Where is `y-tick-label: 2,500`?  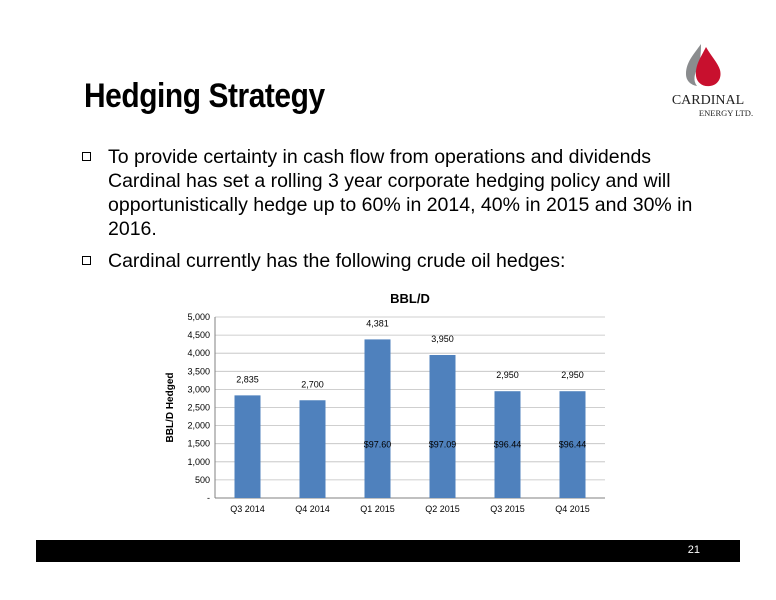 y-tick-label: 2,500 is located at coordinates (198, 408).